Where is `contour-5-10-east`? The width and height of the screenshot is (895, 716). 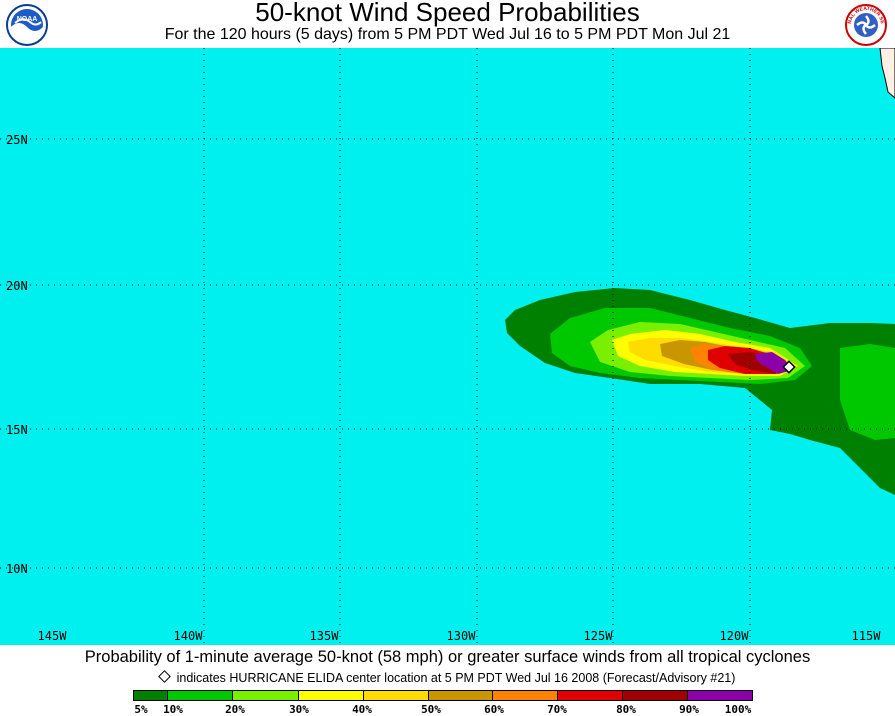 contour-5-10-east is located at coordinates (867, 392).